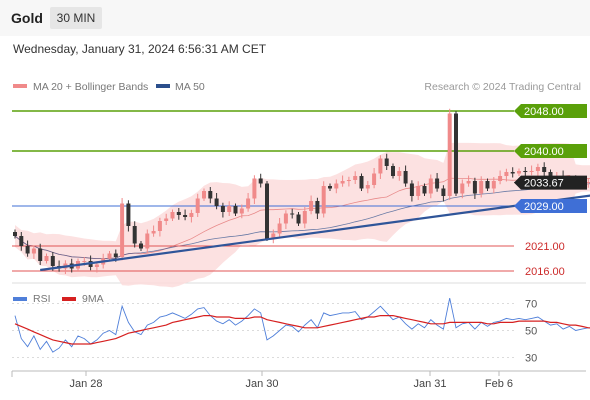 The height and width of the screenshot is (400, 590). Describe the element at coordinates (544, 112) in the screenshot. I see `resistance-label-2048.00: 2048.00` at that location.